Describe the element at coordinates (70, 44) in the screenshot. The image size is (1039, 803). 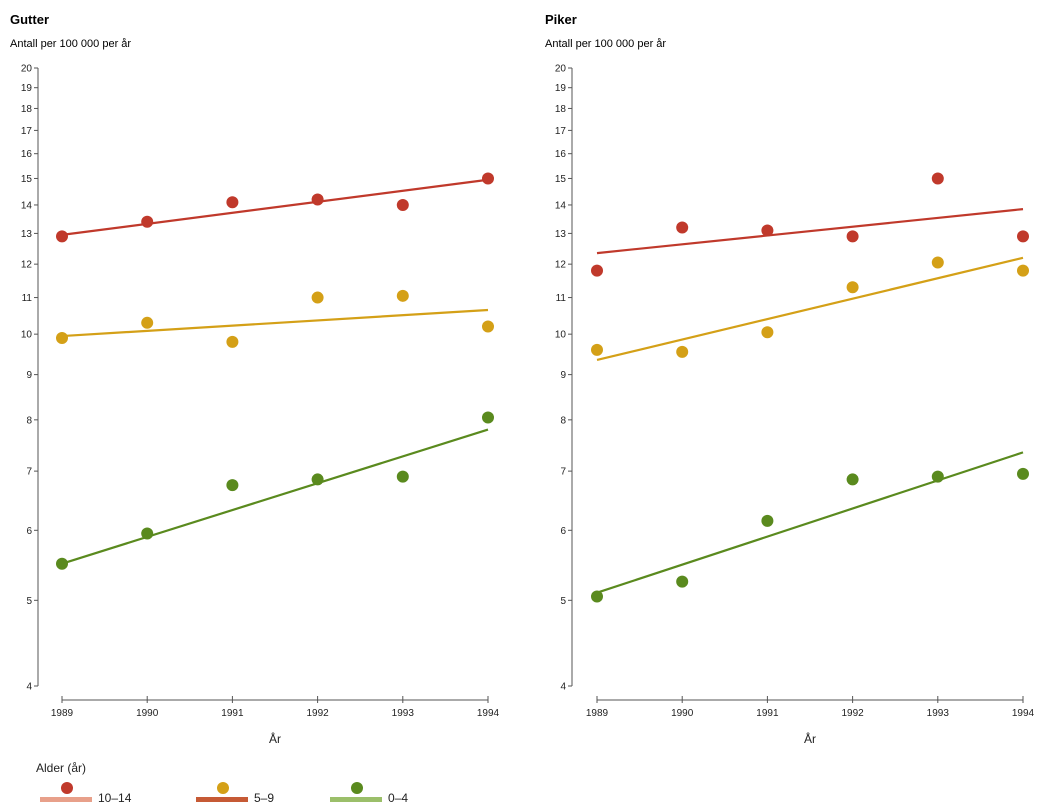
I see `panel-subtitle-left: Antall per 100 000 per år` at that location.